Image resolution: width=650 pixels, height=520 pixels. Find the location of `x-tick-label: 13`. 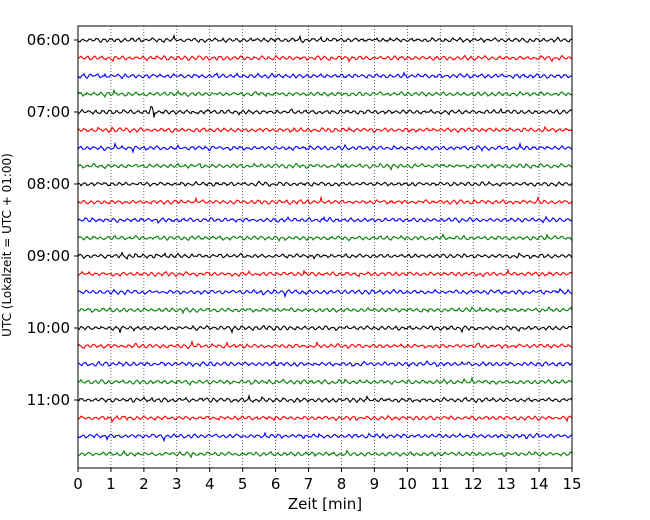

x-tick-label: 13 is located at coordinates (506, 484).